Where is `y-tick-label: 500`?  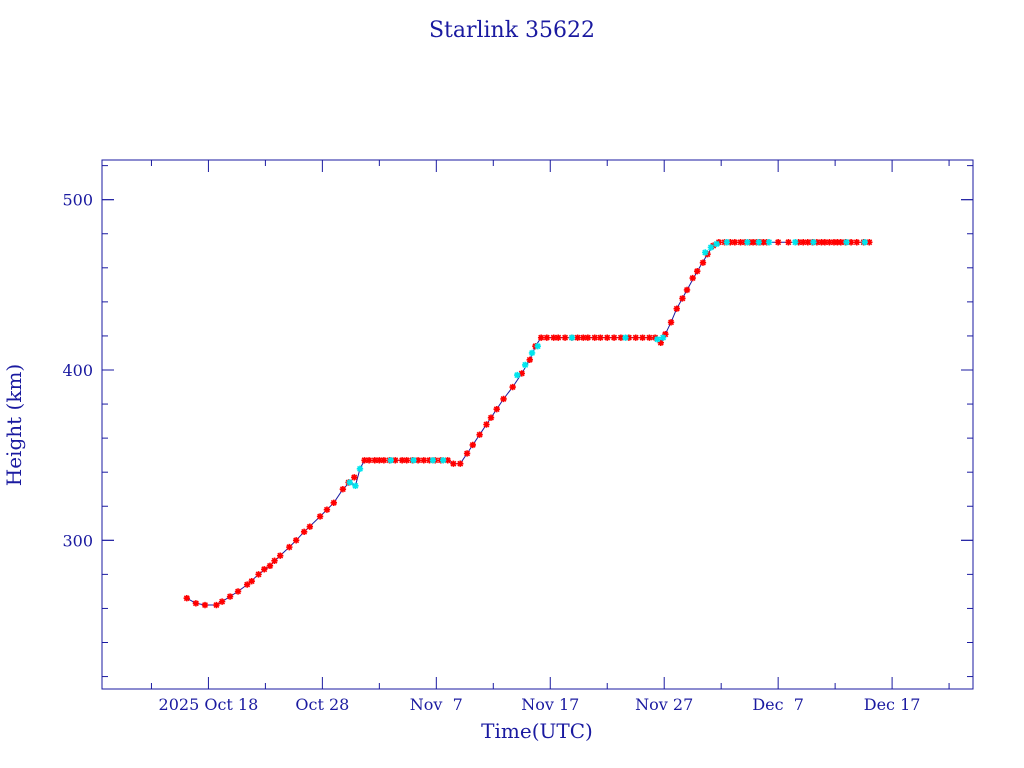
y-tick-label: 500 is located at coordinates (77, 200).